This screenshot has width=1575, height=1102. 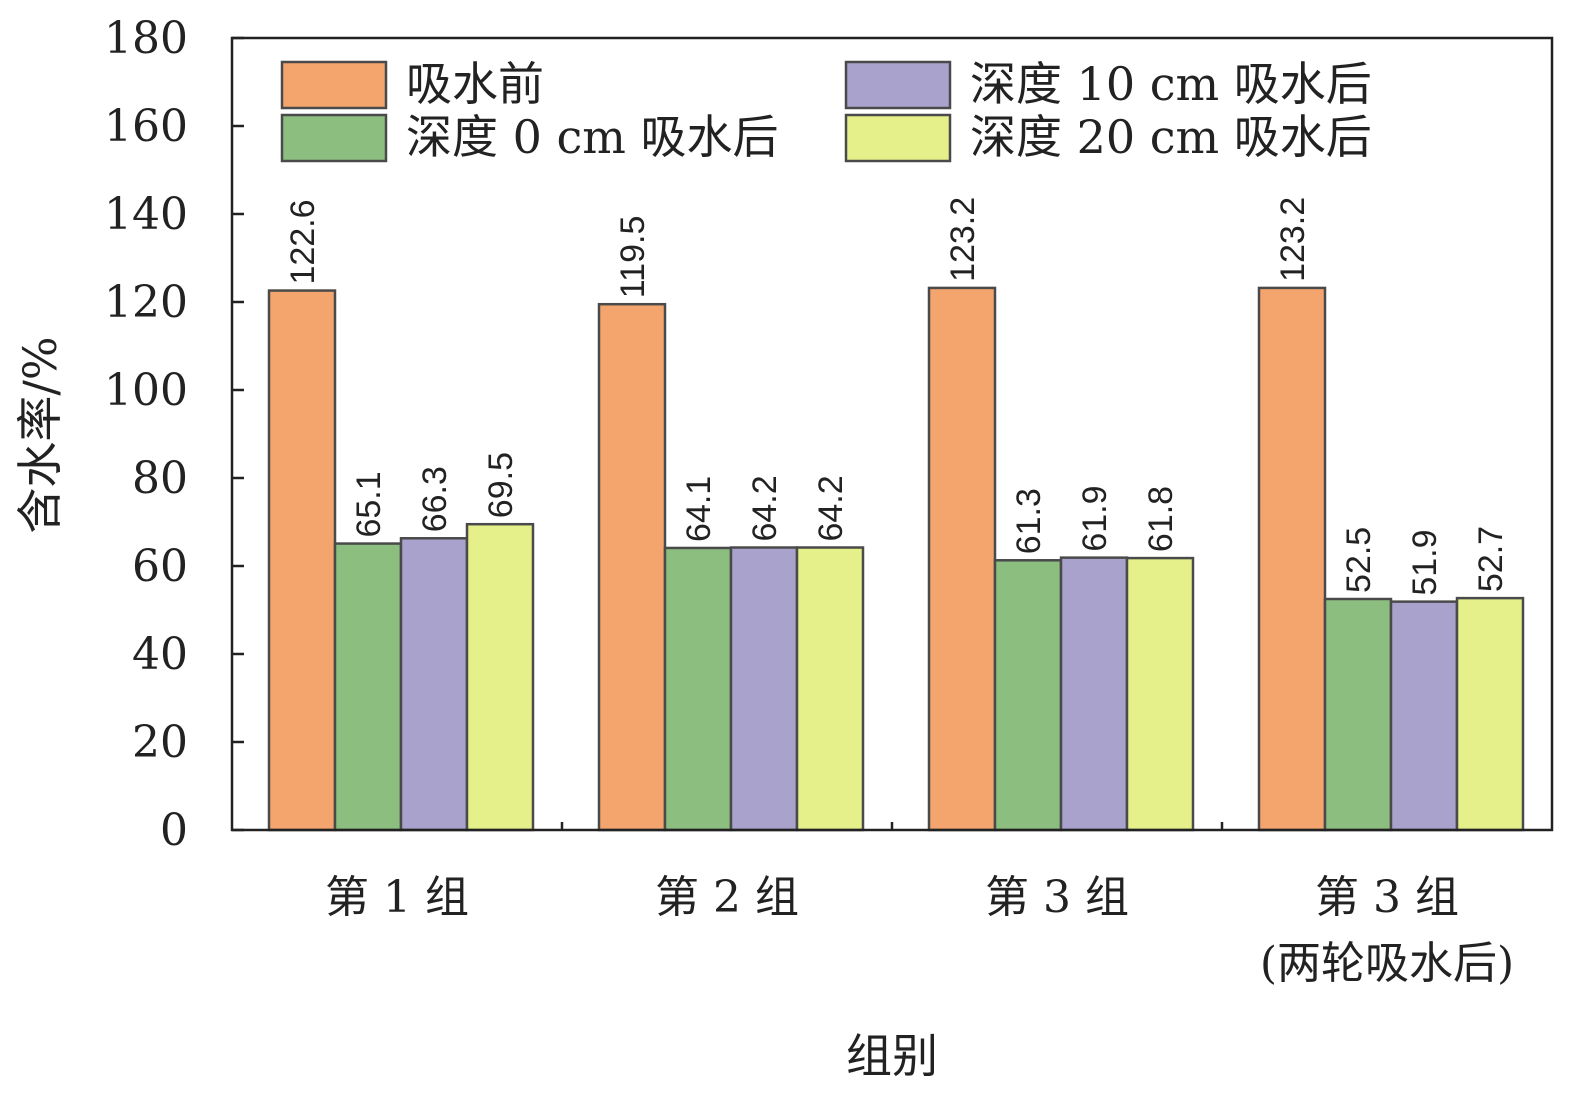 What do you see at coordinates (1095, 518) in the screenshot?
I see `data-label: 61.9` at bounding box center [1095, 518].